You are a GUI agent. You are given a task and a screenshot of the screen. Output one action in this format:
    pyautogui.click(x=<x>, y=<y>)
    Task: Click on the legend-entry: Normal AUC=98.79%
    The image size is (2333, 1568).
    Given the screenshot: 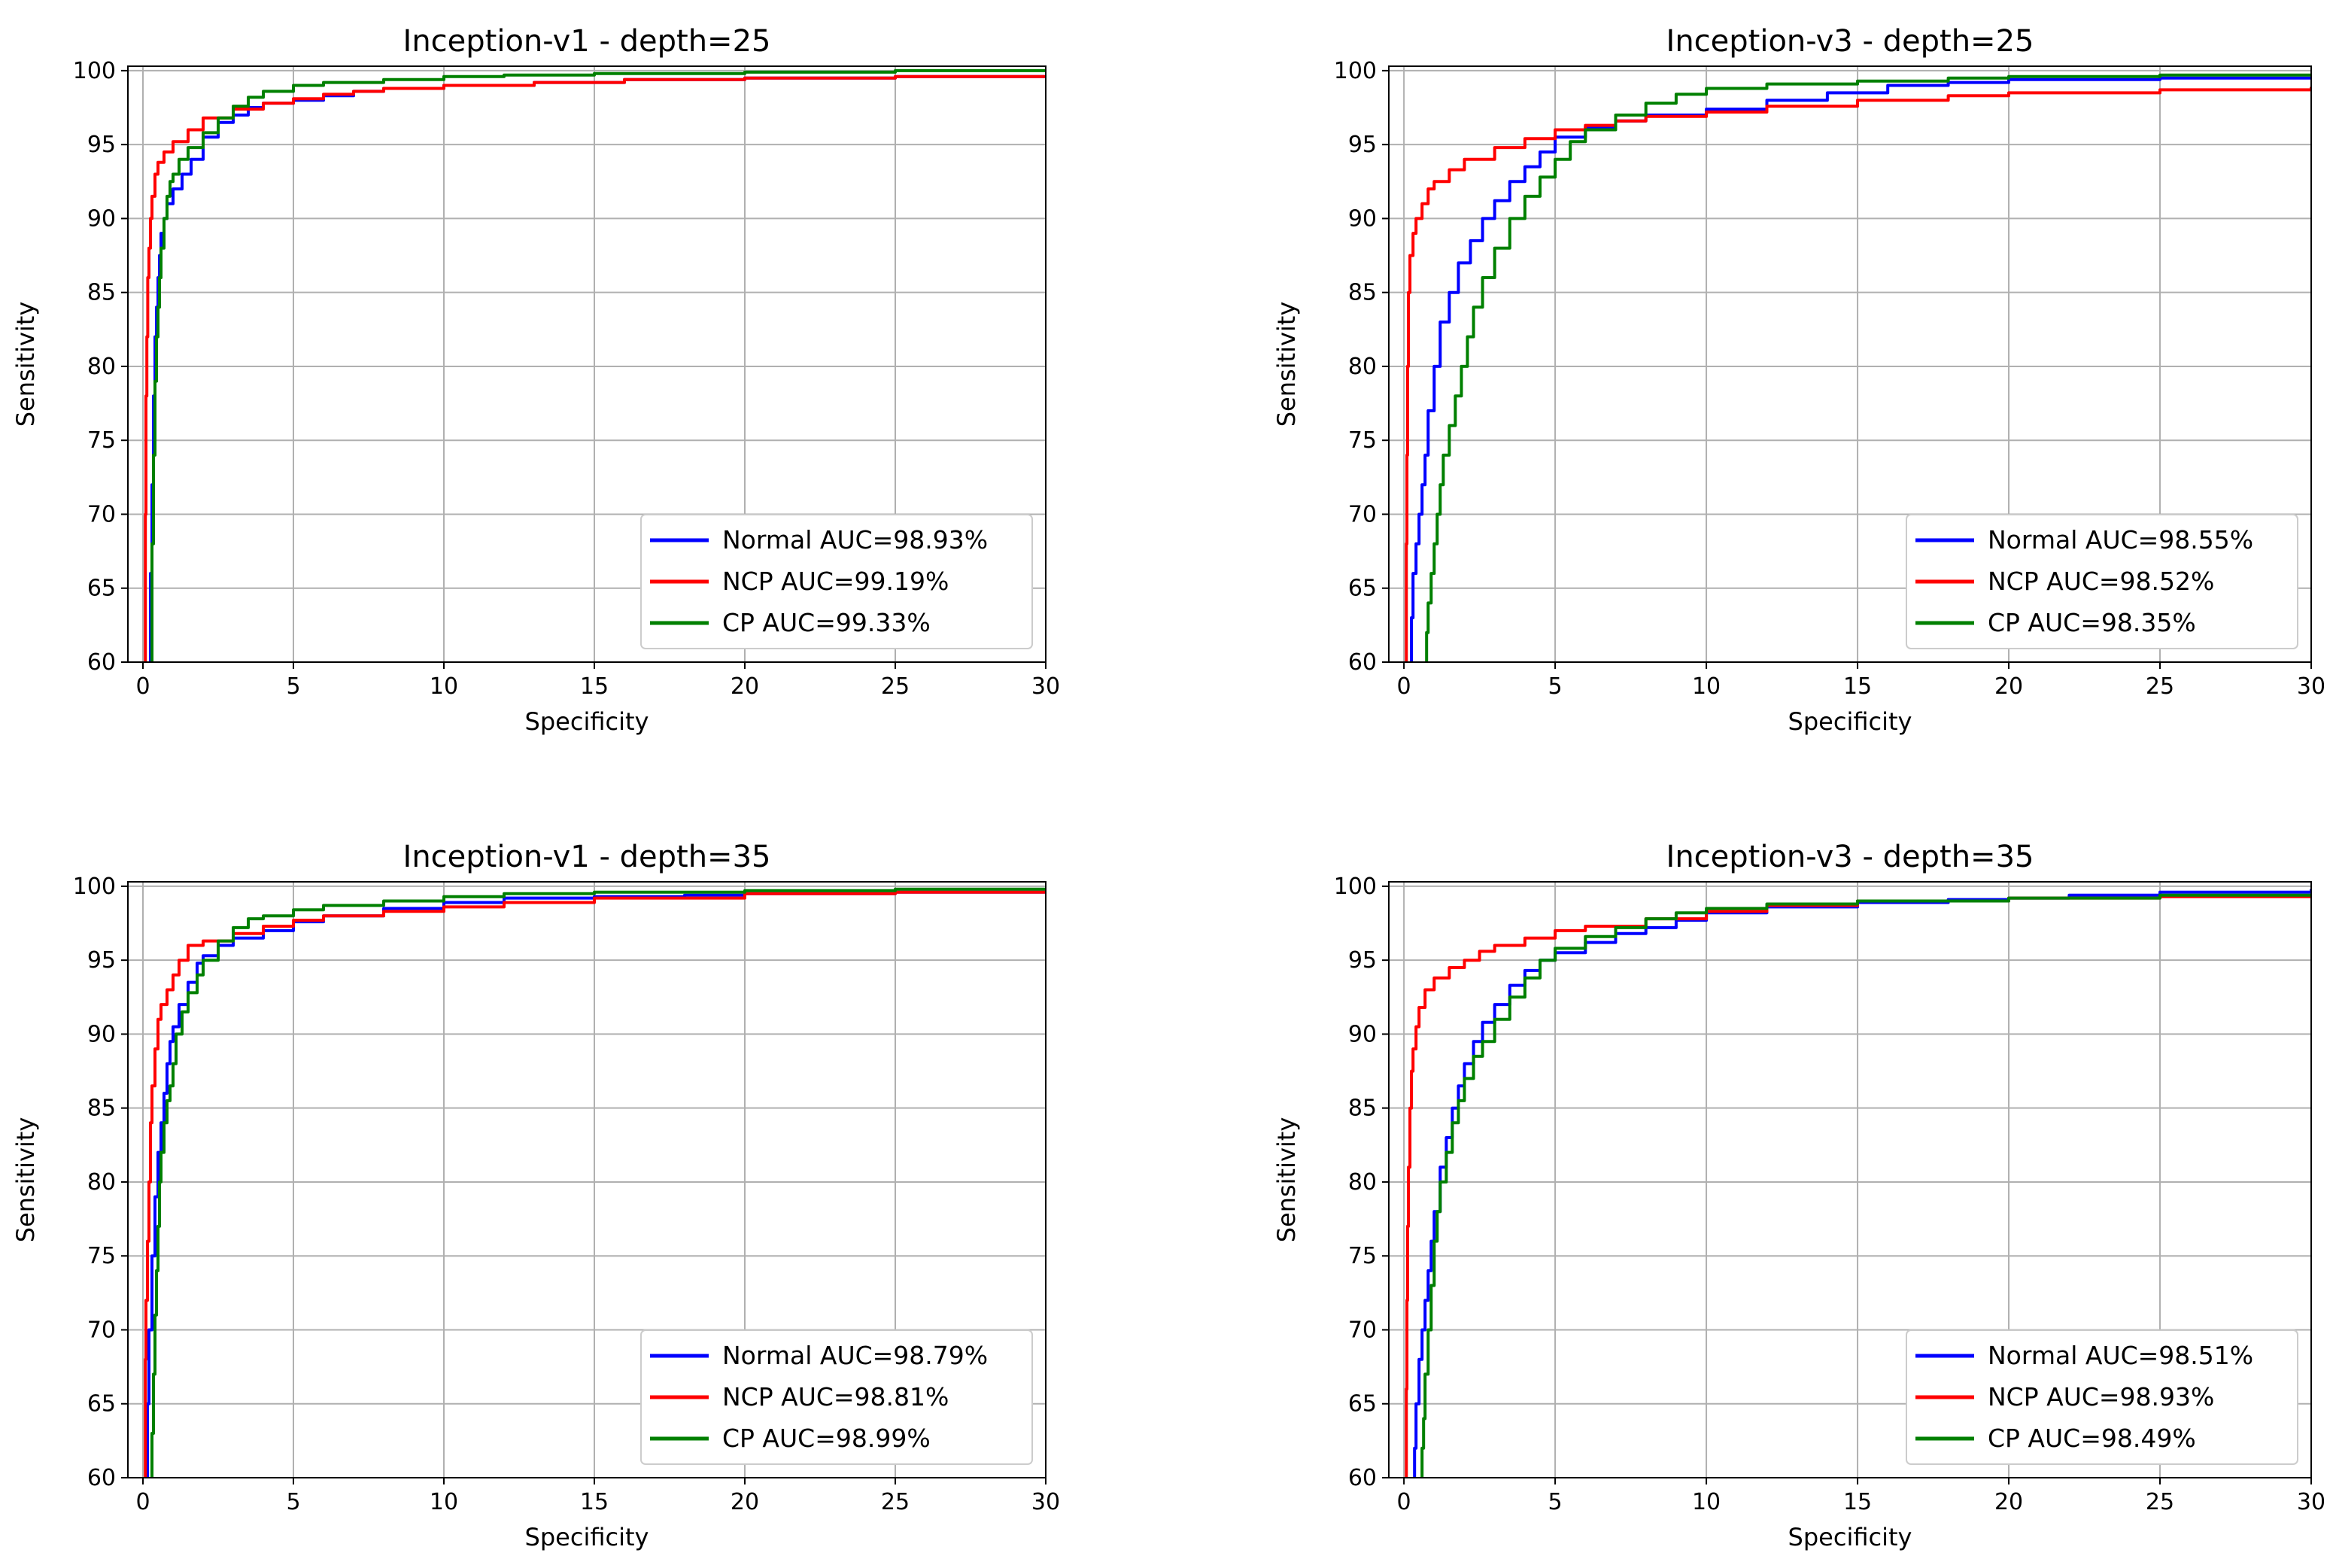 What is the action you would take?
    pyautogui.click(x=855, y=1355)
    